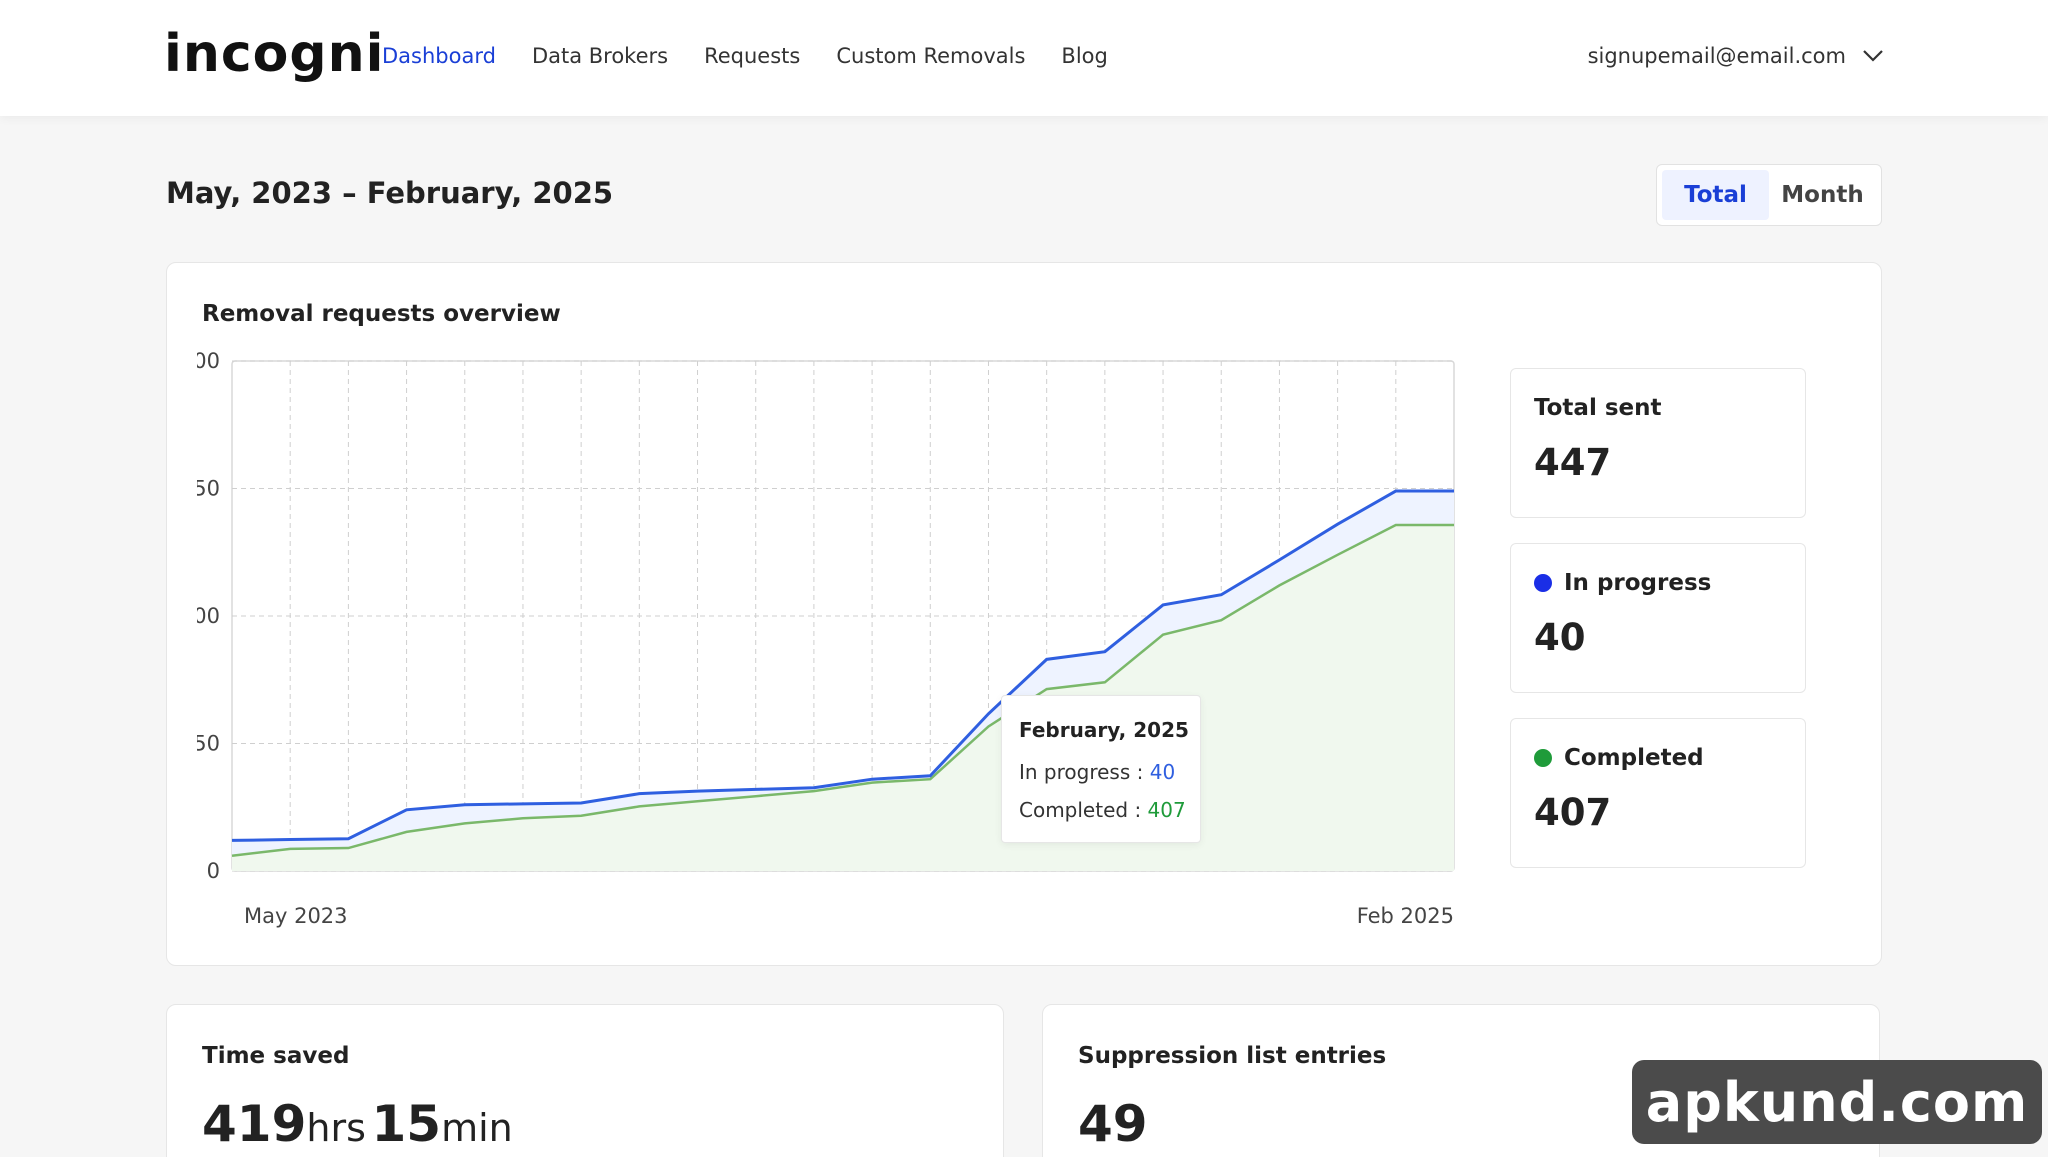 This screenshot has width=2048, height=1157. Describe the element at coordinates (439, 56) in the screenshot. I see `nav-dashboard: Dashboard` at that location.